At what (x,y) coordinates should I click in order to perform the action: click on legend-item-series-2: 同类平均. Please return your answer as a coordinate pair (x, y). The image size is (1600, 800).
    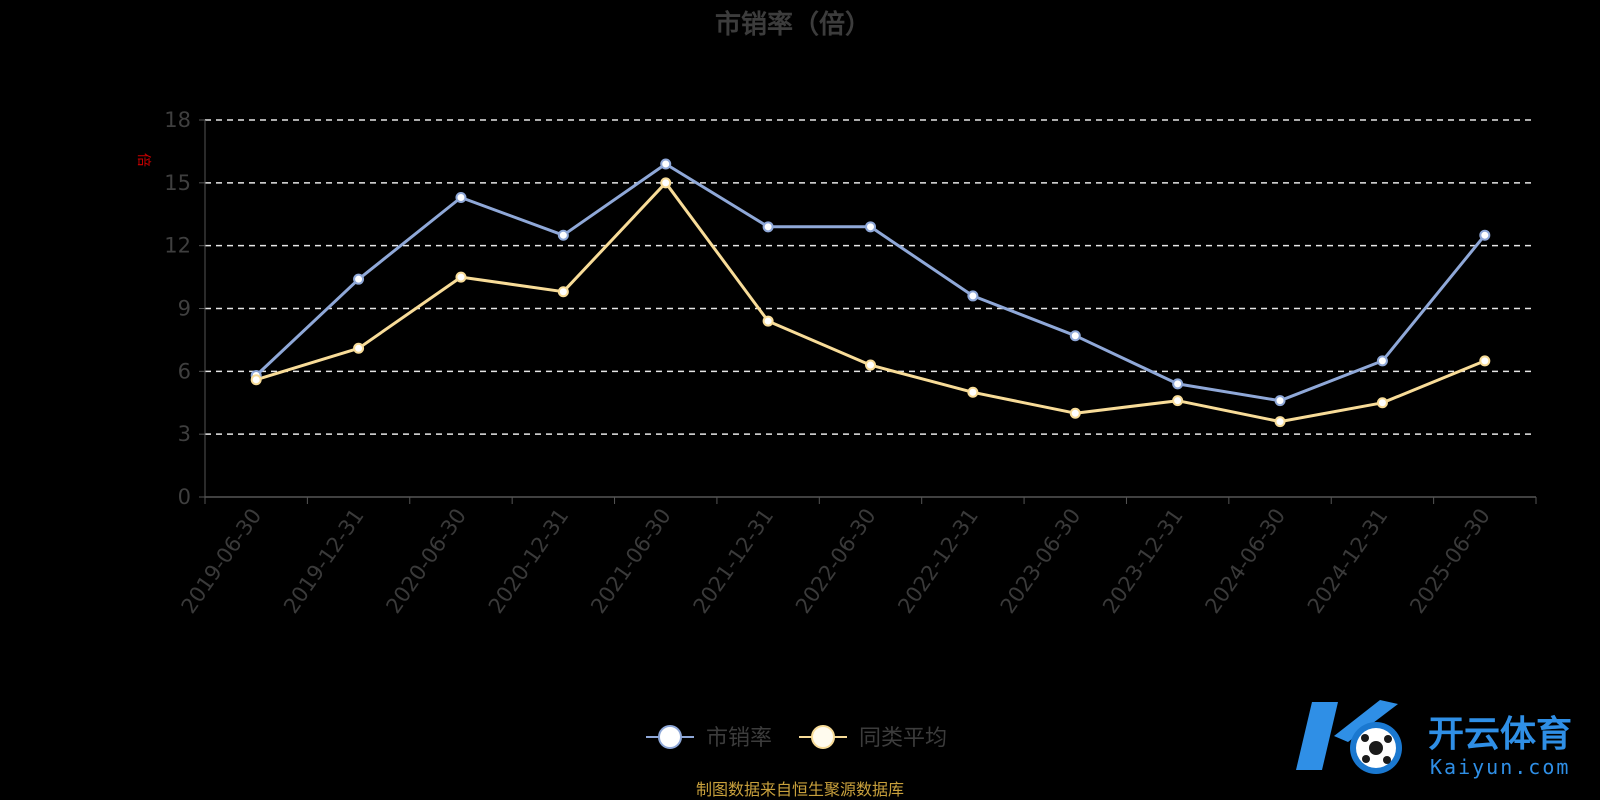
    Looking at the image, I should click on (873, 738).